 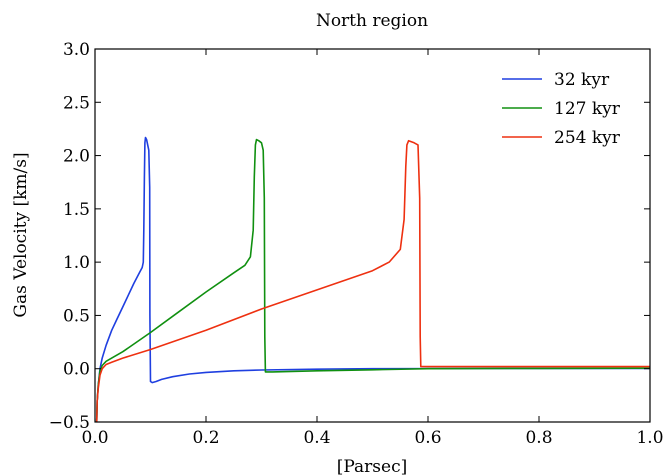 What do you see at coordinates (582, 80) in the screenshot?
I see `legend-label: 32 kyr` at bounding box center [582, 80].